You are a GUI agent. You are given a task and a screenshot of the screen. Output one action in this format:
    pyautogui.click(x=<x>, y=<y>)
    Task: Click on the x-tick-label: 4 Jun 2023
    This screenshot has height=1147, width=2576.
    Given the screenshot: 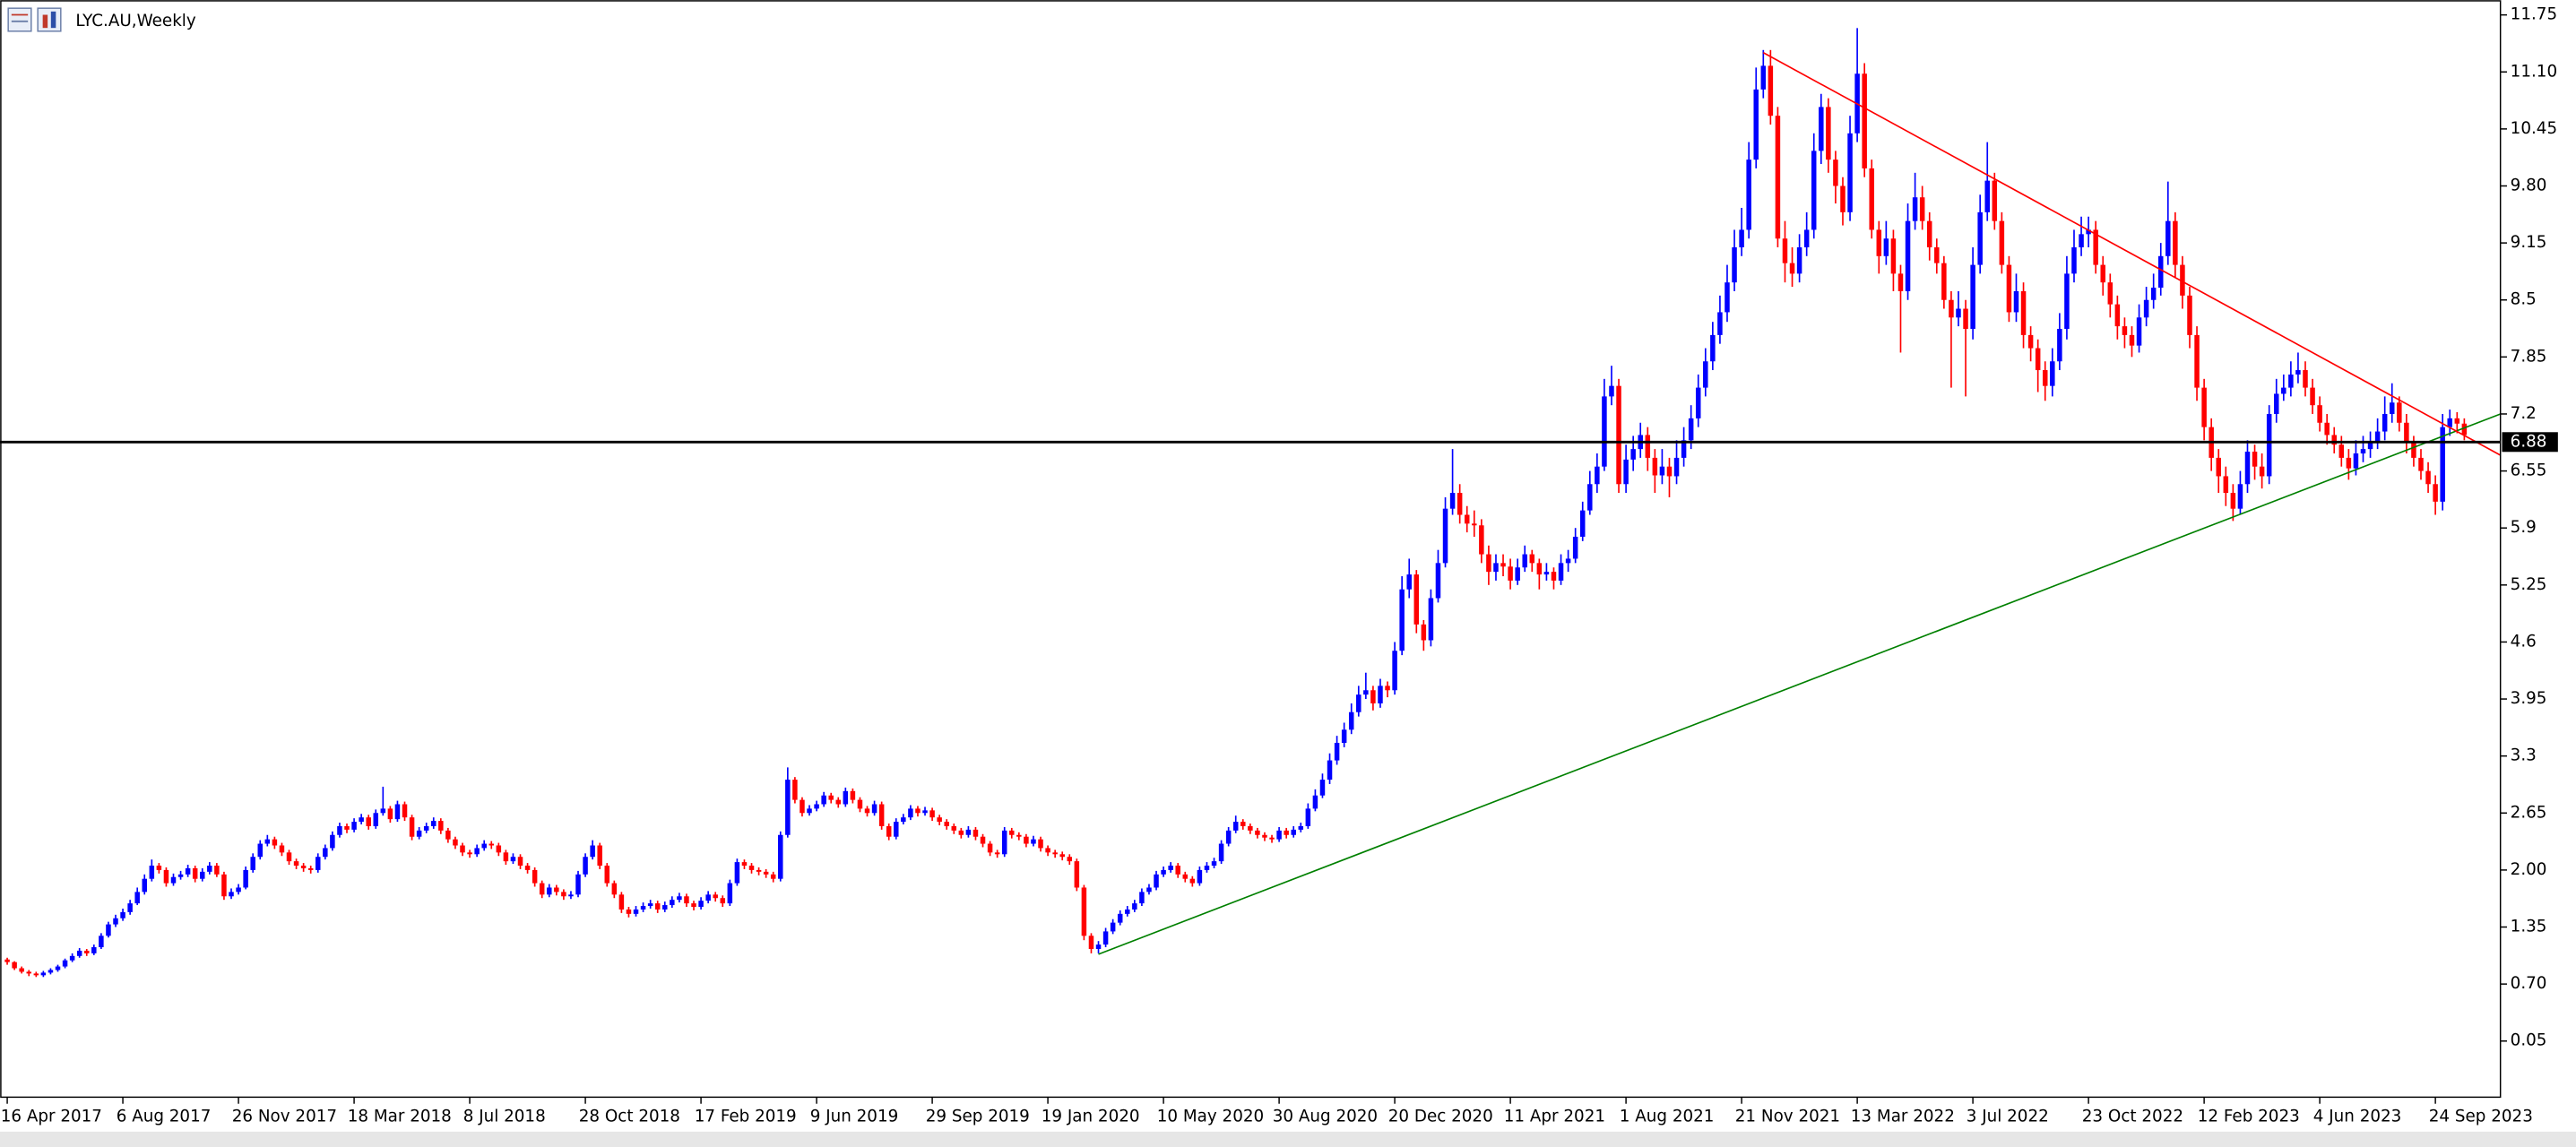 What is the action you would take?
    pyautogui.click(x=2357, y=1116)
    